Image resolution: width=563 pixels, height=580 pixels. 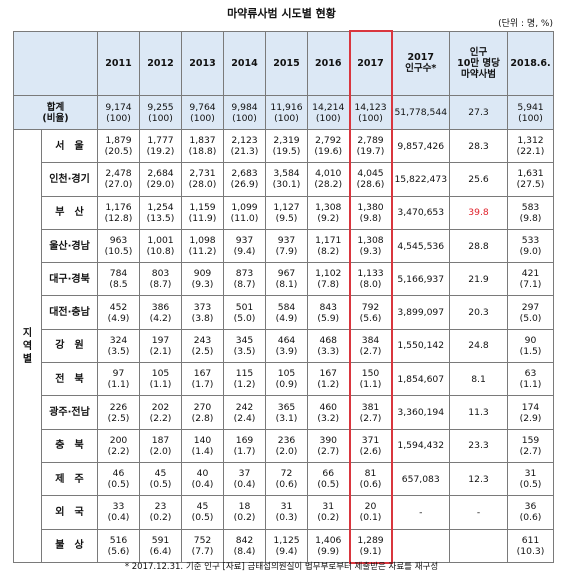 I want to click on year-cell: 226 (2.5), so click(x=118, y=412).